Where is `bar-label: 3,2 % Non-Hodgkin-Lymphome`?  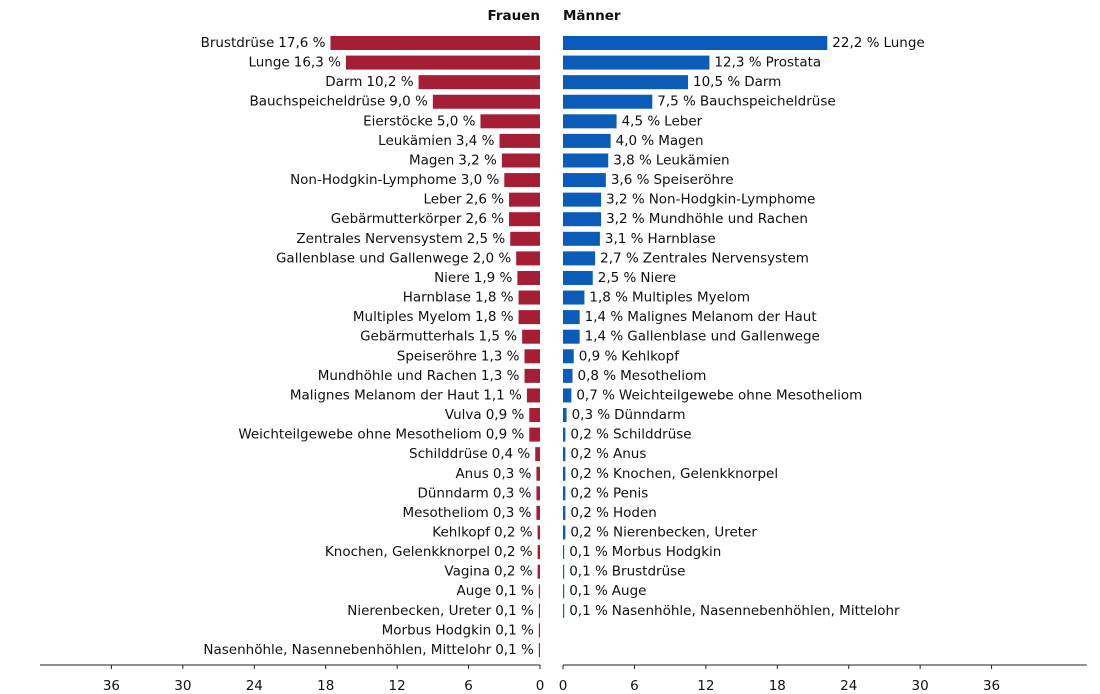 bar-label: 3,2 % Non-Hodgkin-Lymphome is located at coordinates (710, 200).